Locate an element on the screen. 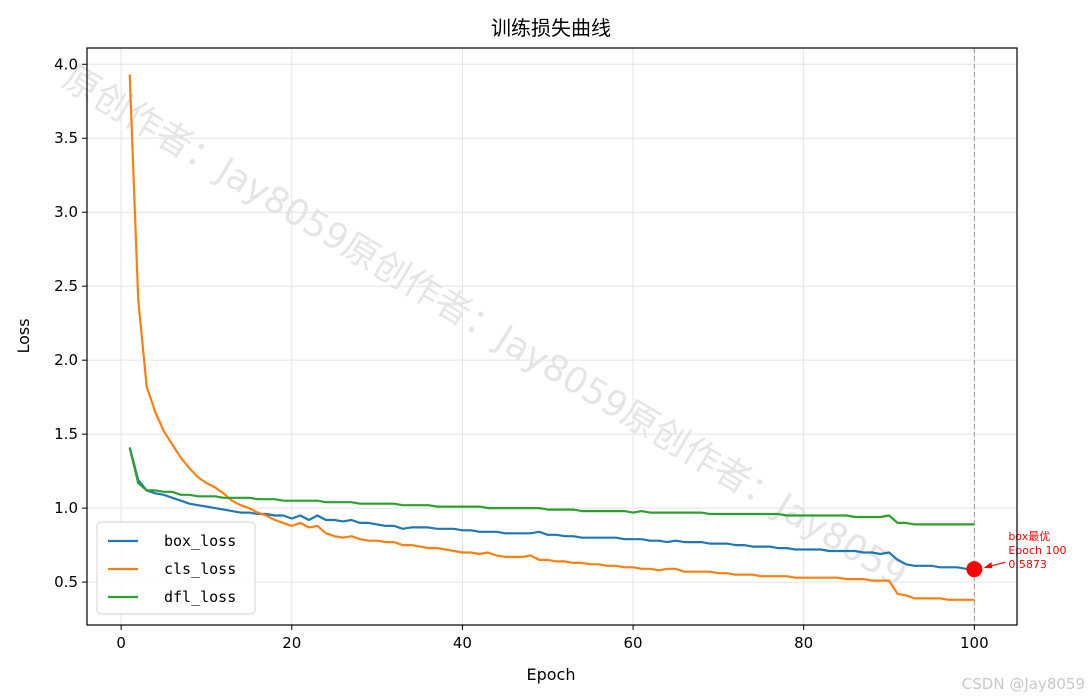 The height and width of the screenshot is (699, 1089). legend-label: cls_loss is located at coordinates (200, 569).